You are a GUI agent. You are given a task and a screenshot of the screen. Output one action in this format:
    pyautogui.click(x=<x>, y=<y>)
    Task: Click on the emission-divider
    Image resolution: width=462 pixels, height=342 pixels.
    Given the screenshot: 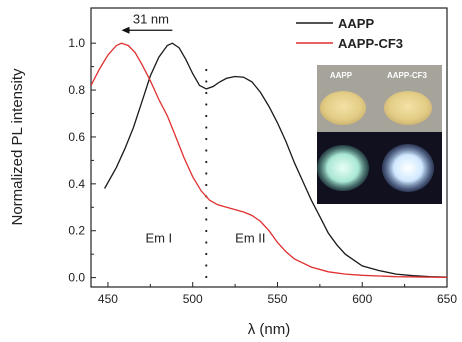 What is the action you would take?
    pyautogui.click(x=206, y=173)
    